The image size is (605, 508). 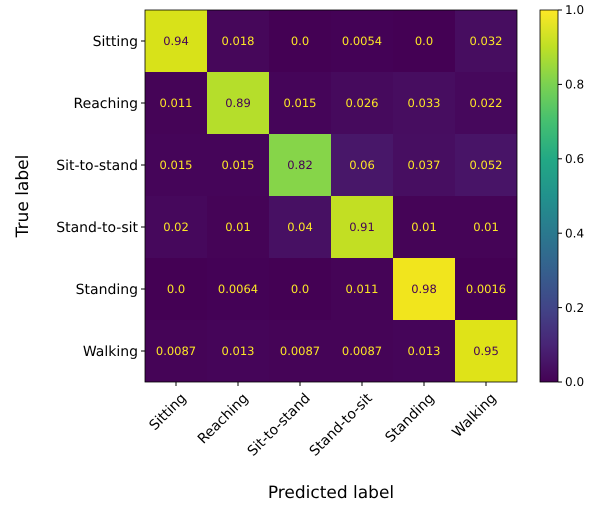 What do you see at coordinates (97, 228) in the screenshot?
I see `y-tick-label: Stand-to-sit` at bounding box center [97, 228].